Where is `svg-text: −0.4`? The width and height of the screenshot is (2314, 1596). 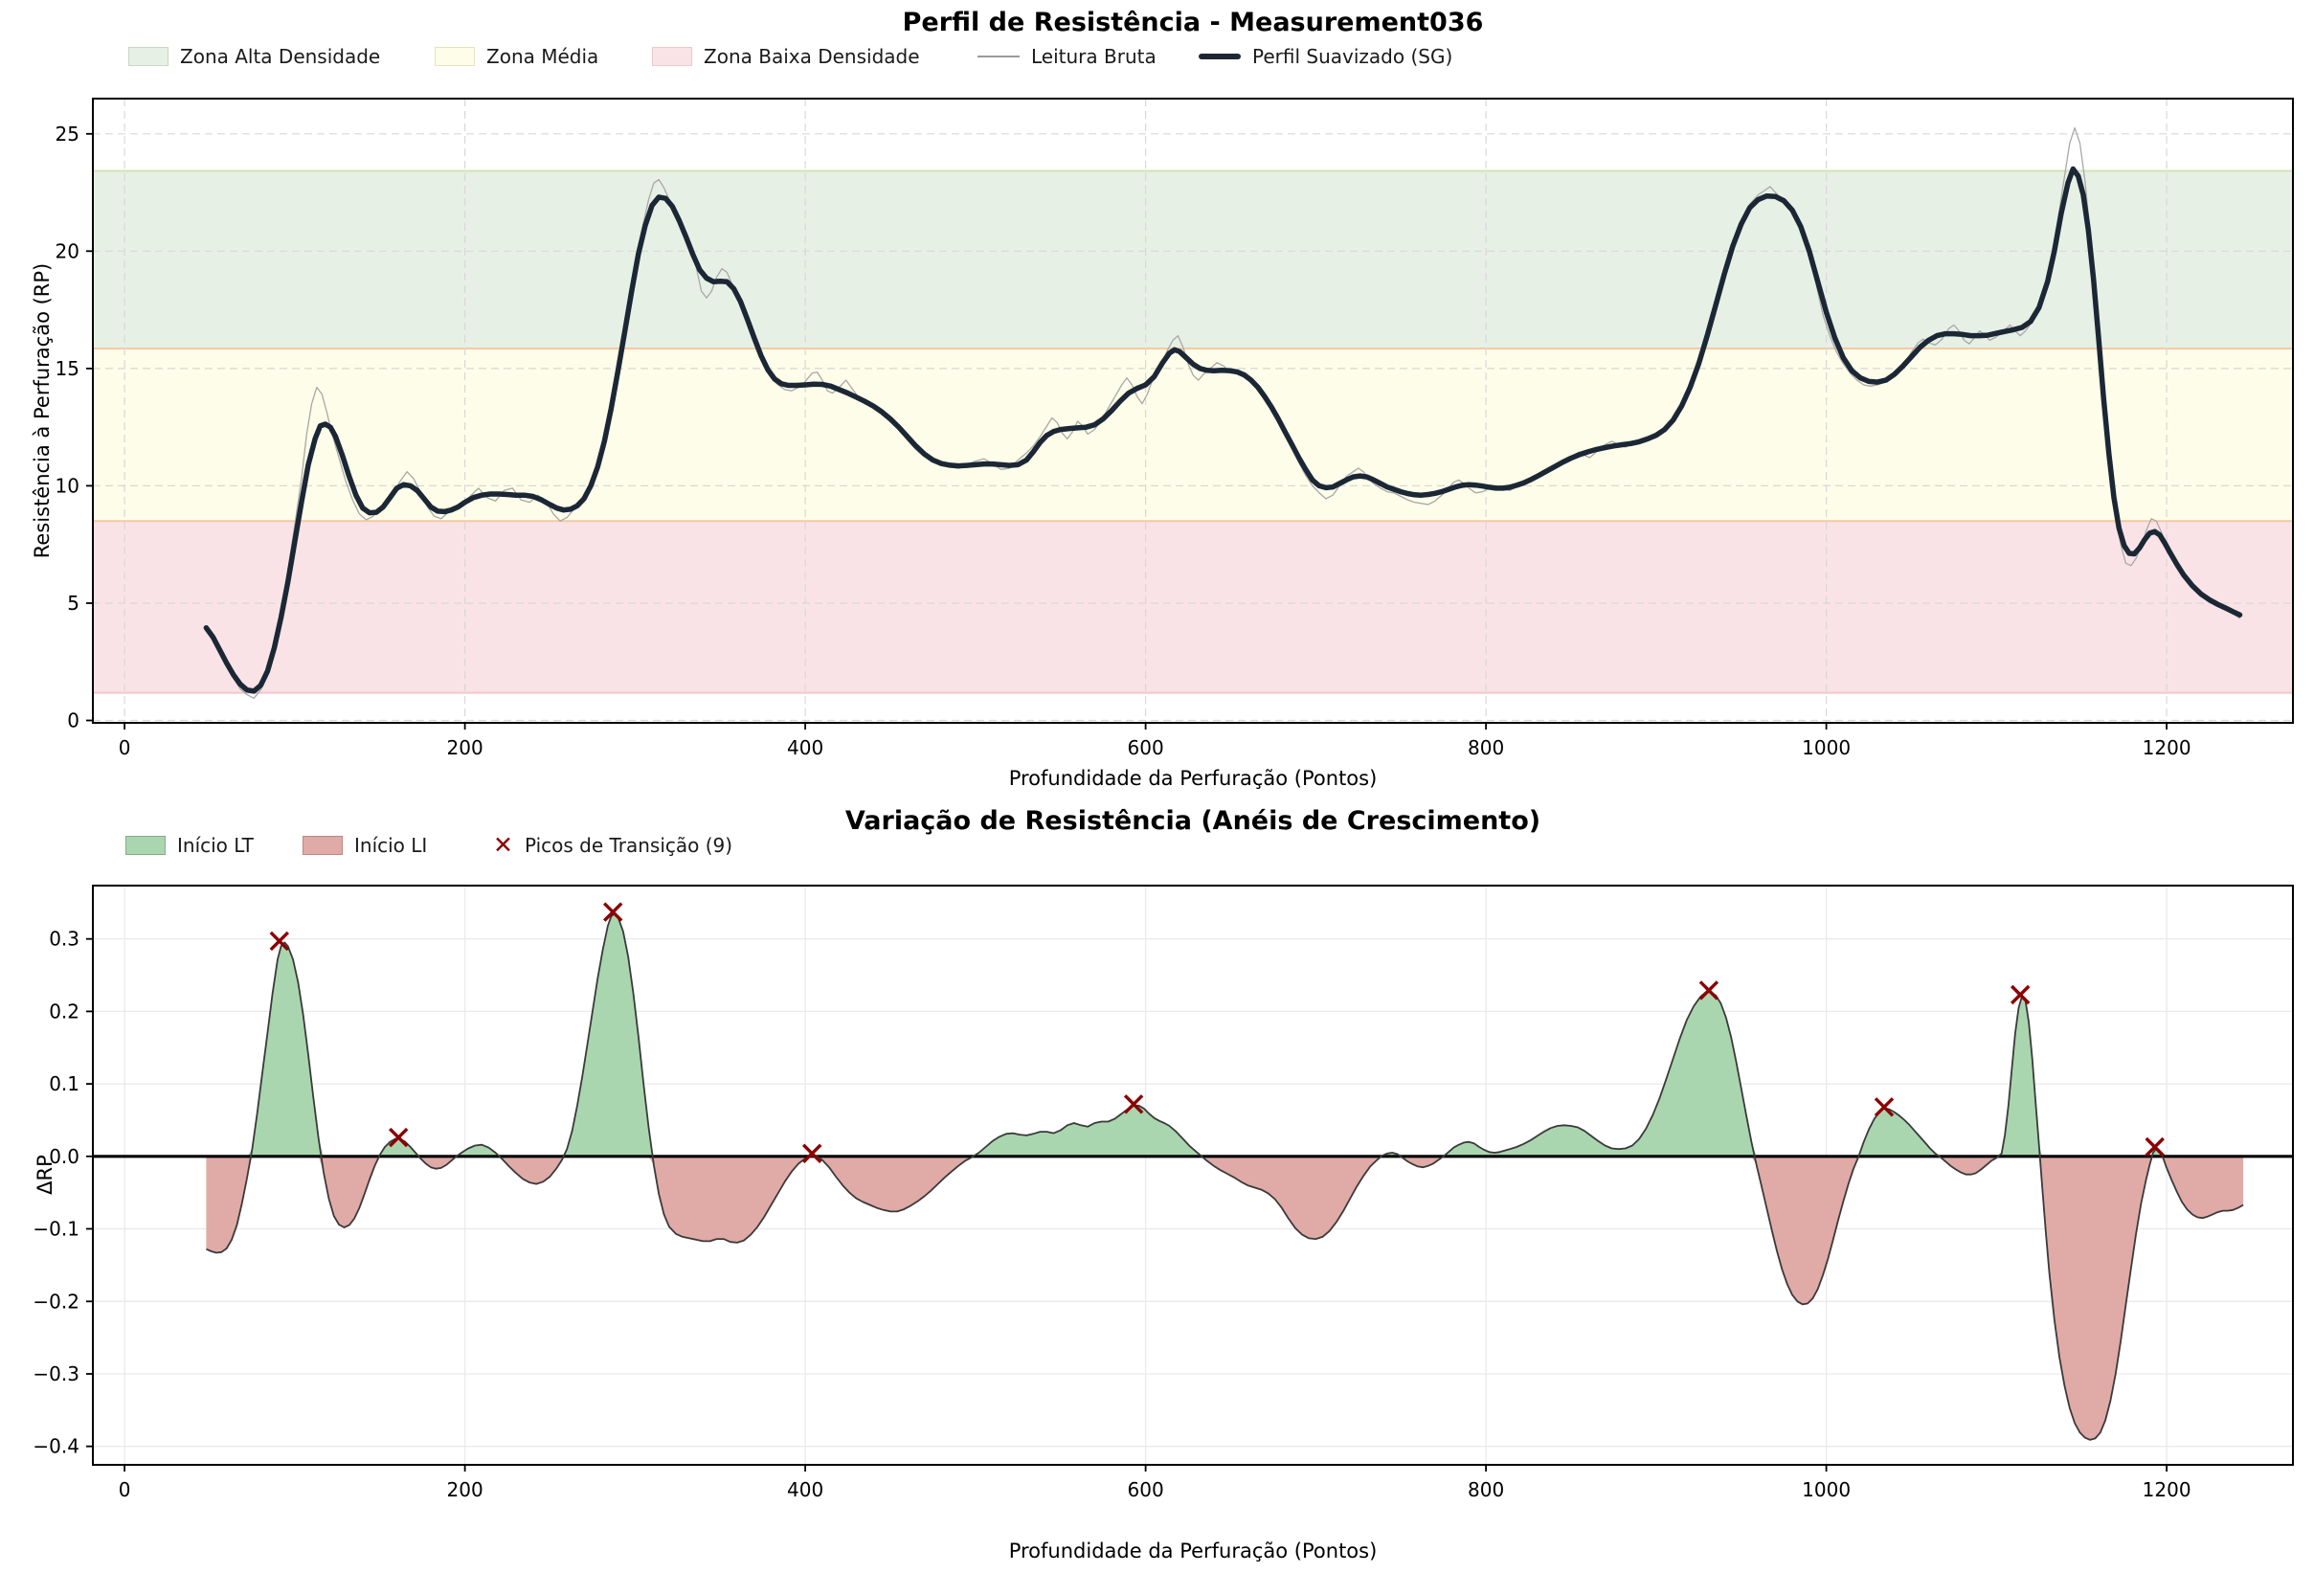 svg-text: −0.4 is located at coordinates (56, 1446).